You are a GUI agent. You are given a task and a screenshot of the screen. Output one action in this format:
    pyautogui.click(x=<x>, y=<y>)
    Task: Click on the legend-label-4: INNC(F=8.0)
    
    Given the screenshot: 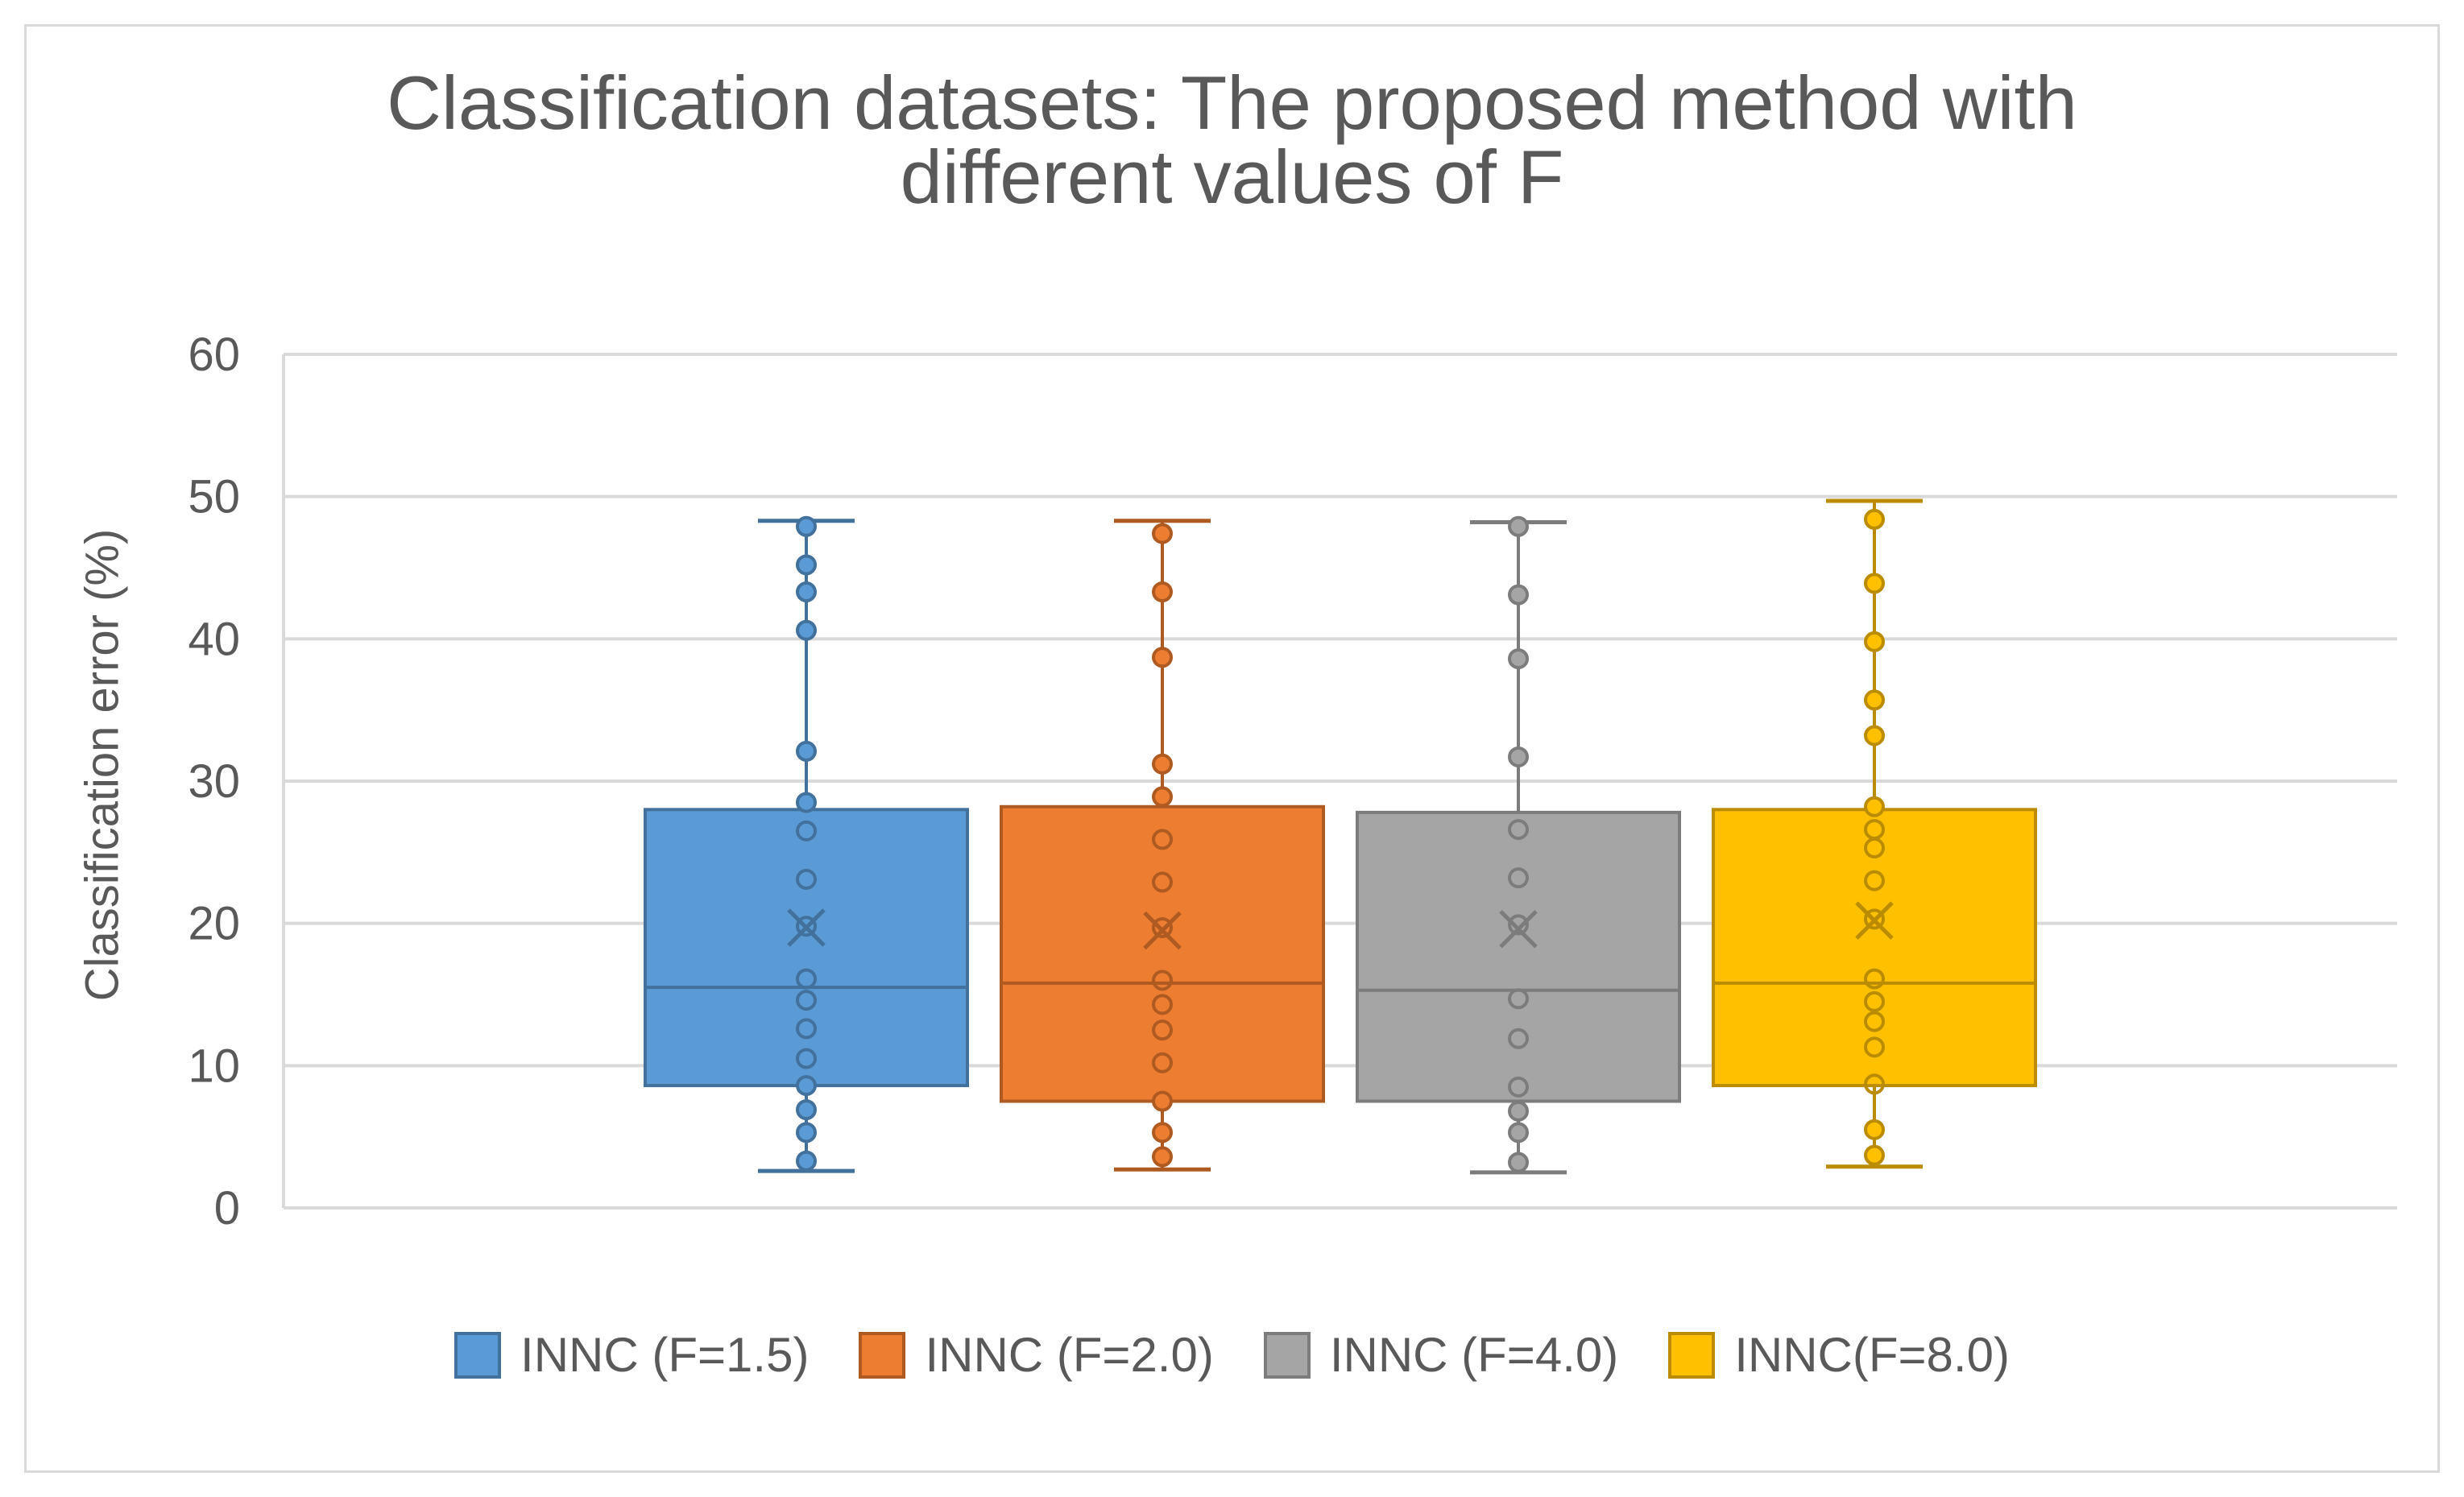 What is the action you would take?
    pyautogui.click(x=1872, y=1355)
    